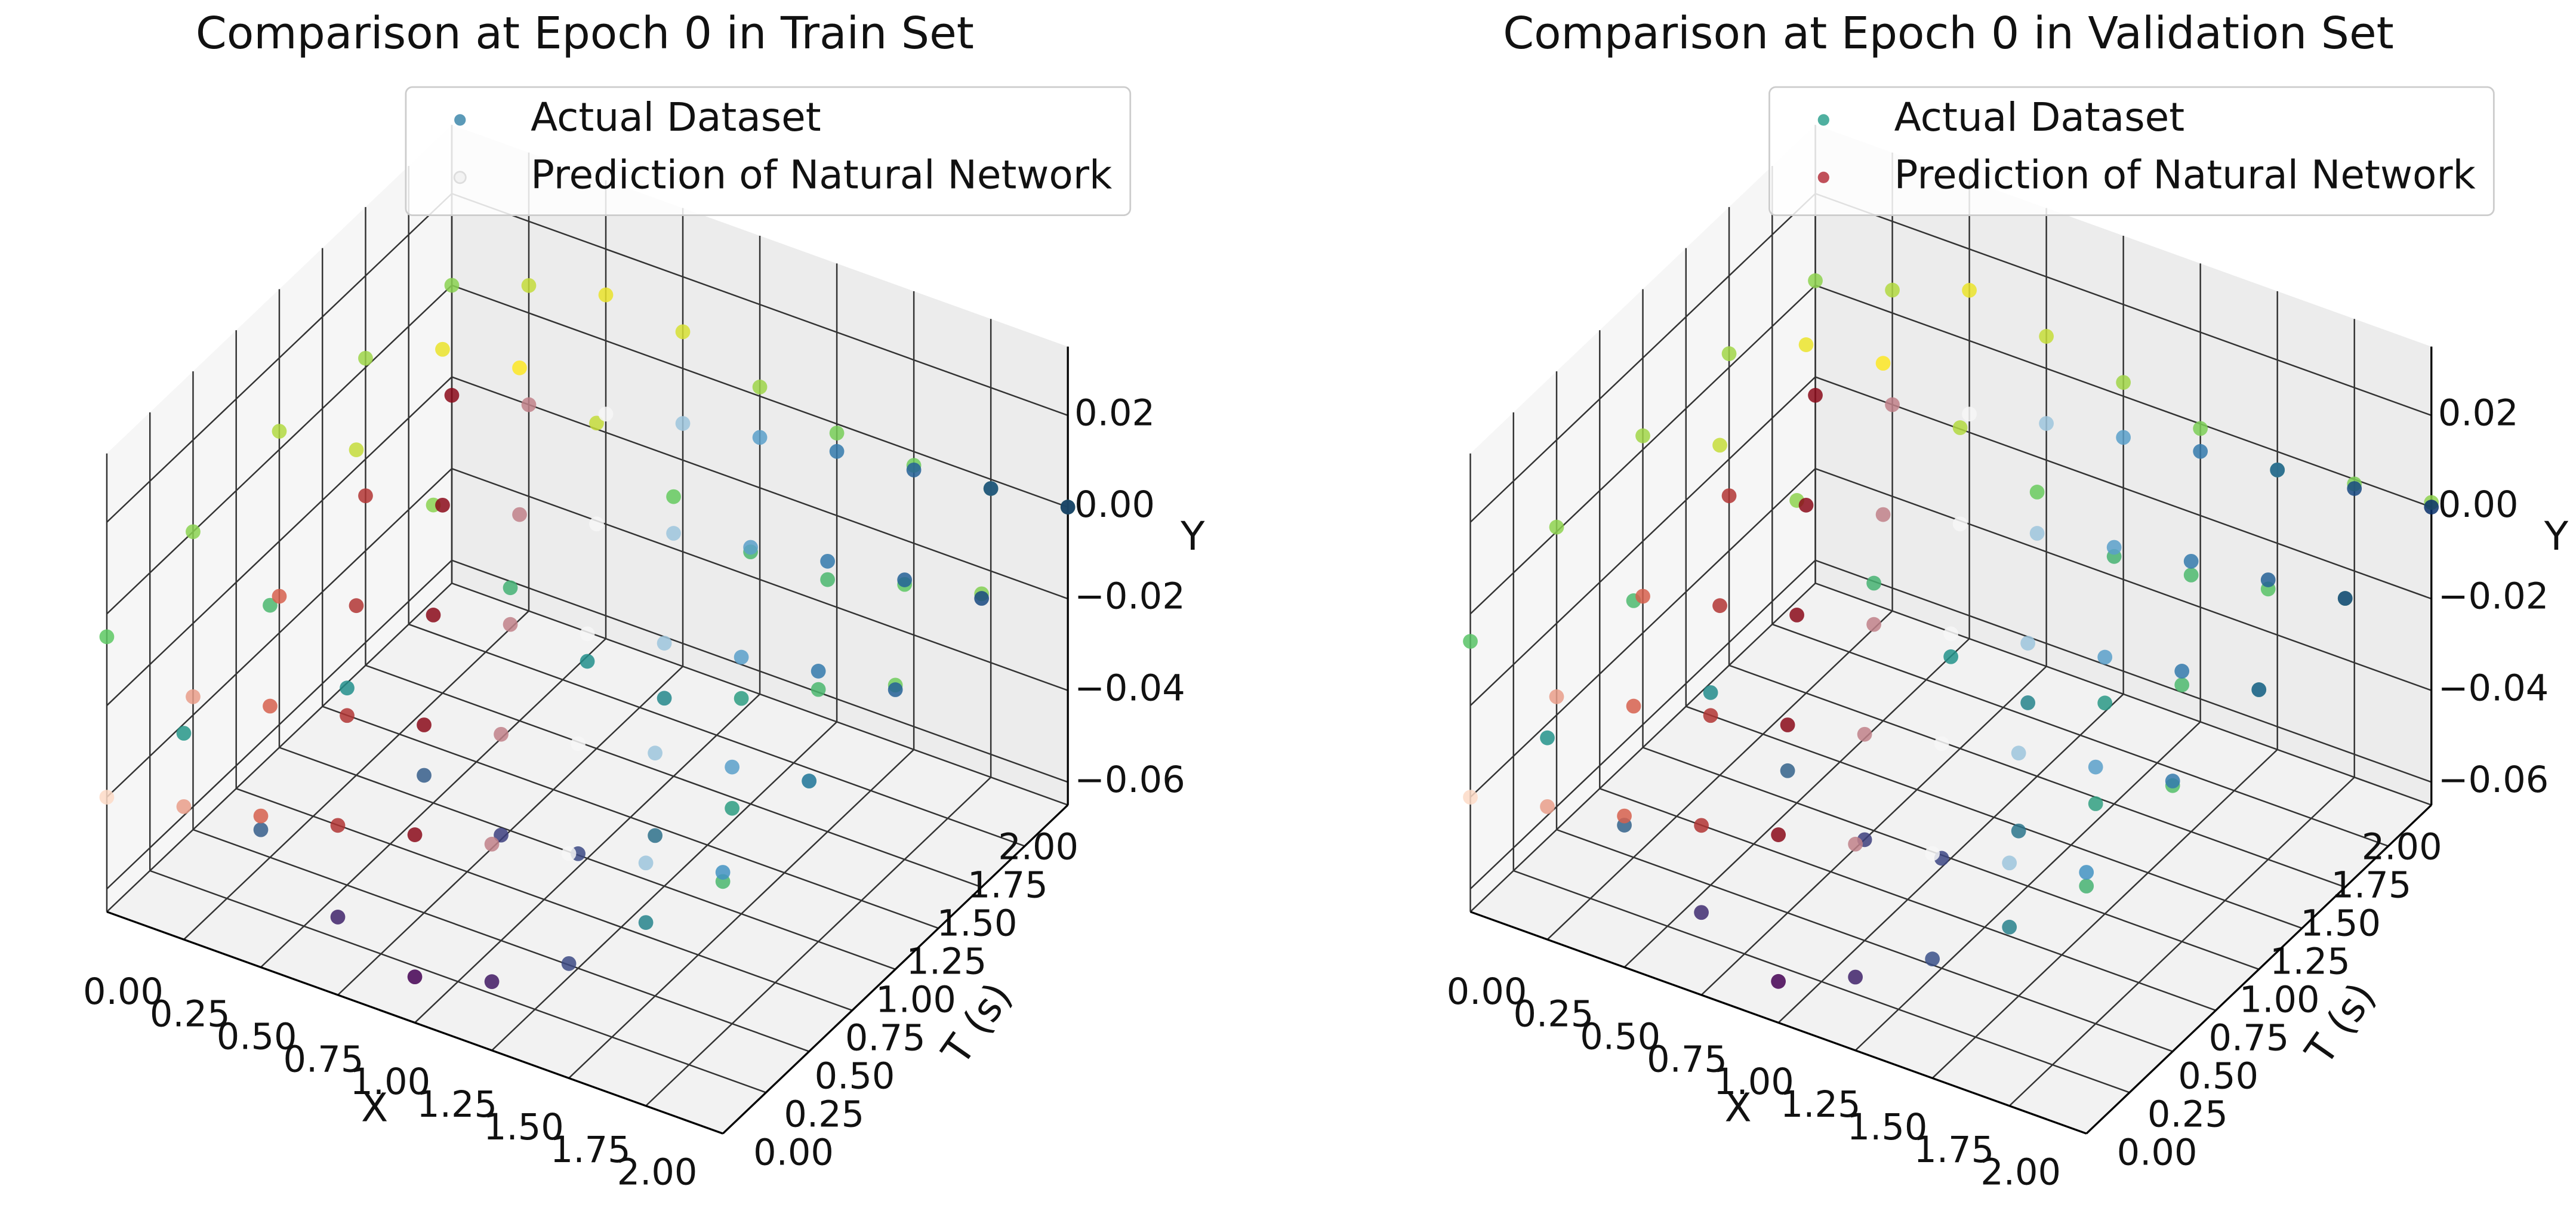 The height and width of the screenshot is (1220, 2576). What do you see at coordinates (916, 1000) in the screenshot?
I see `t-tick-label: 1.00` at bounding box center [916, 1000].